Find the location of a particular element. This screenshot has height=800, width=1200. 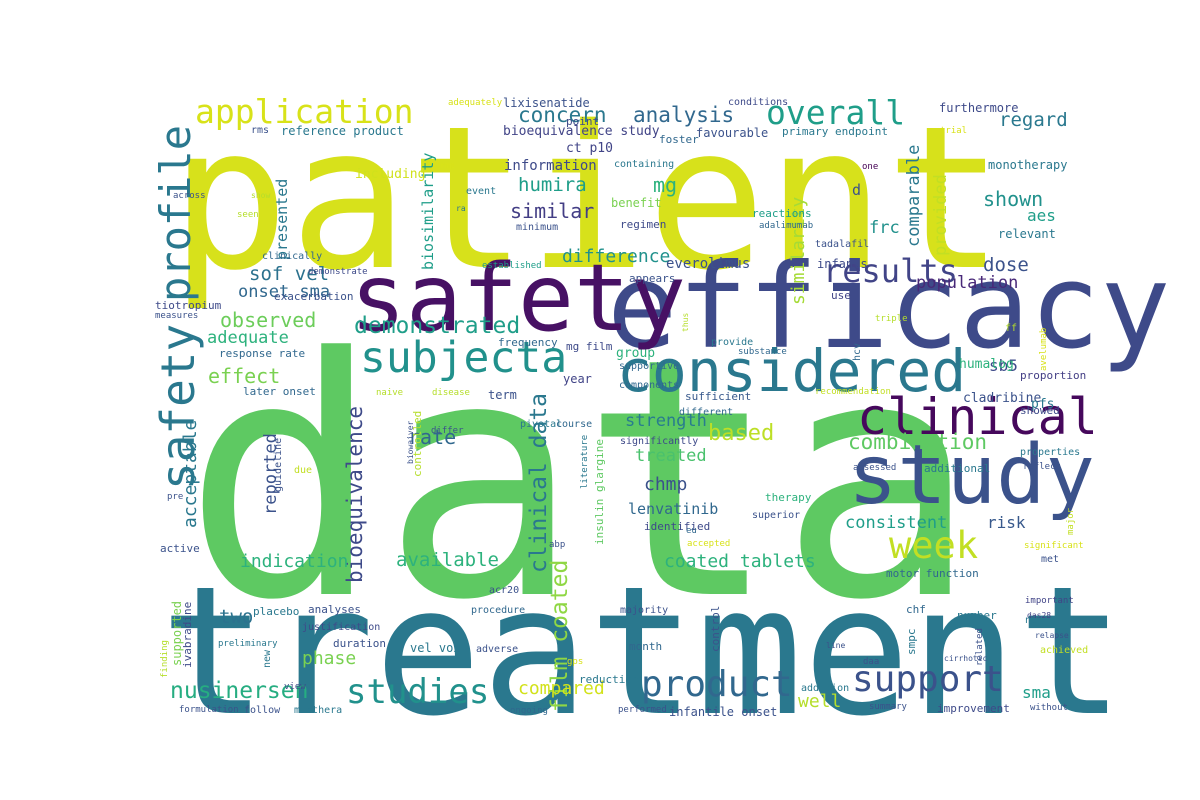

cloud-word: trial is located at coordinates (954, 131).